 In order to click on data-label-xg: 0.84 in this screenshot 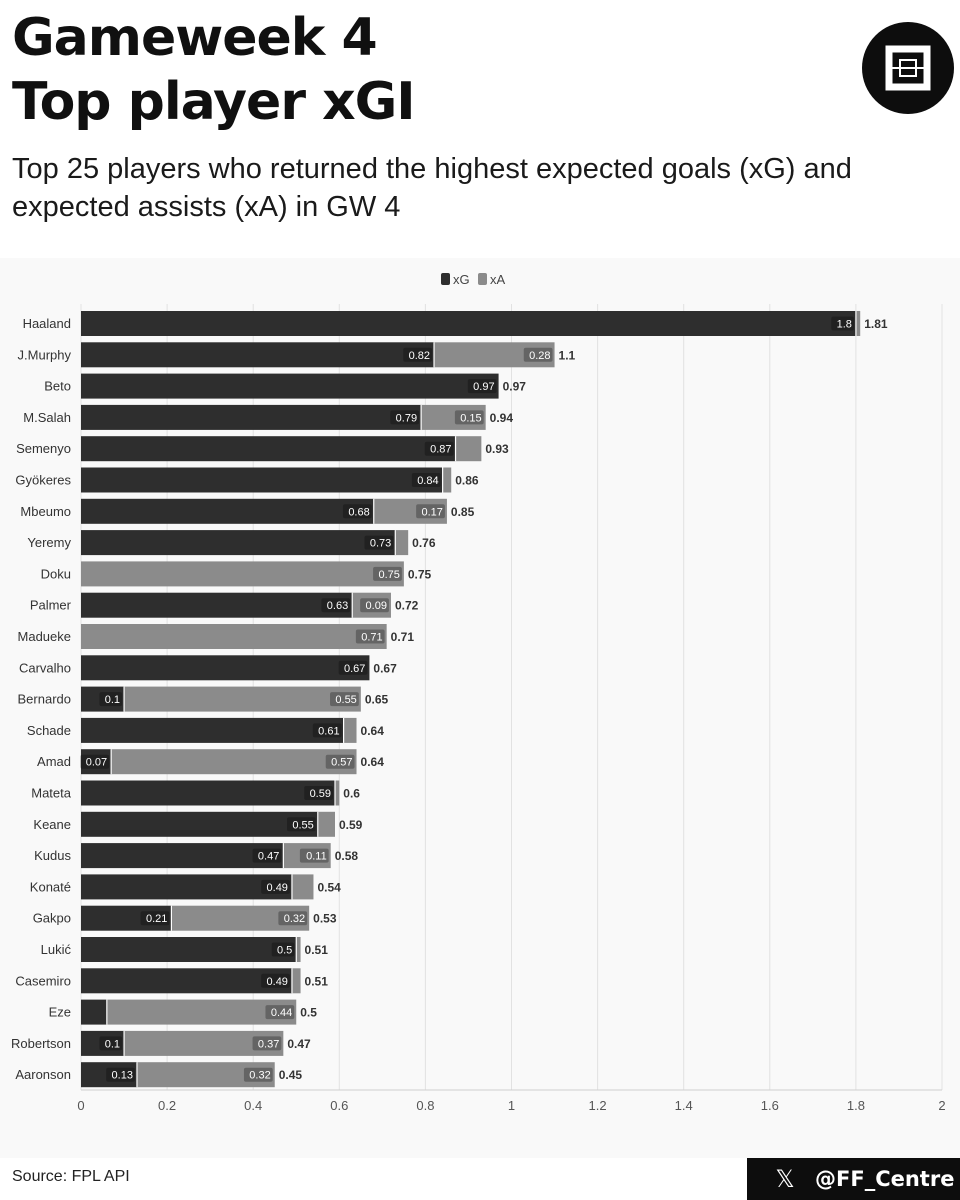, I will do `click(427, 481)`.